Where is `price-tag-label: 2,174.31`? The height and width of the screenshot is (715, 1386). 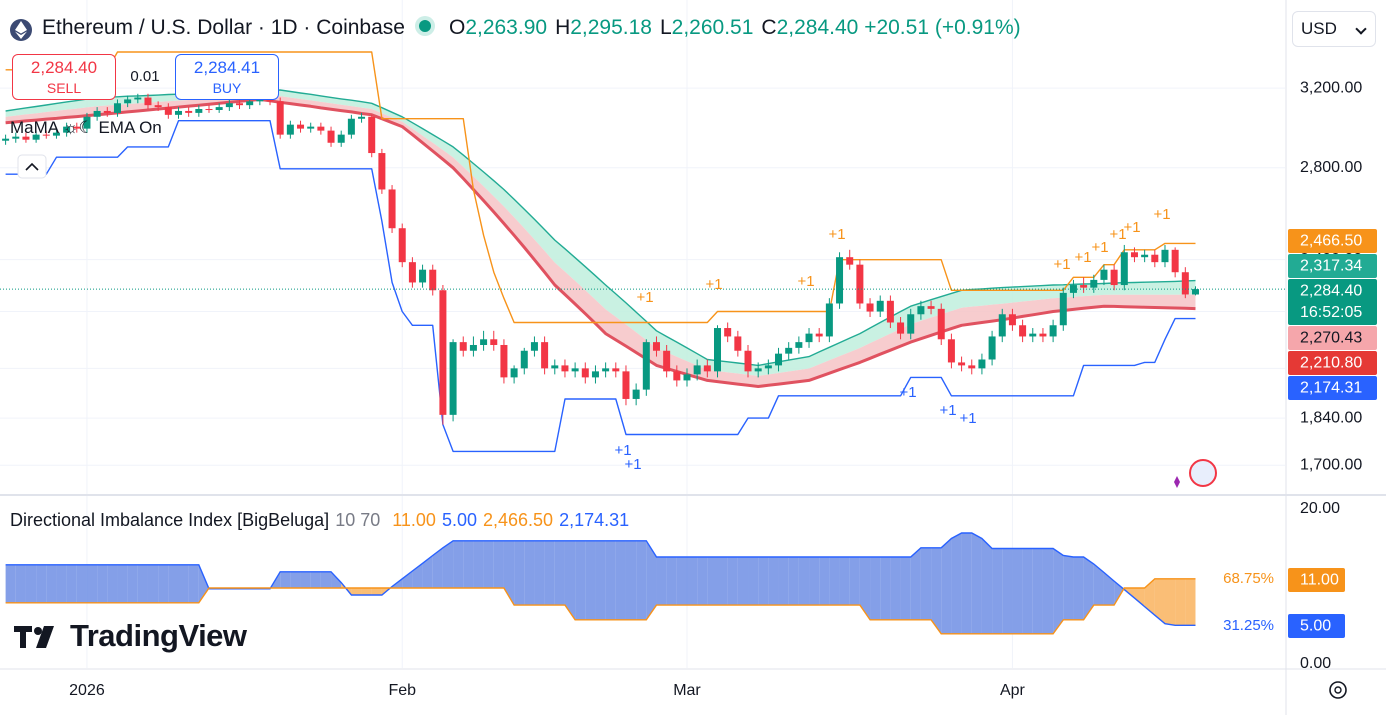 price-tag-label: 2,174.31 is located at coordinates (1331, 388).